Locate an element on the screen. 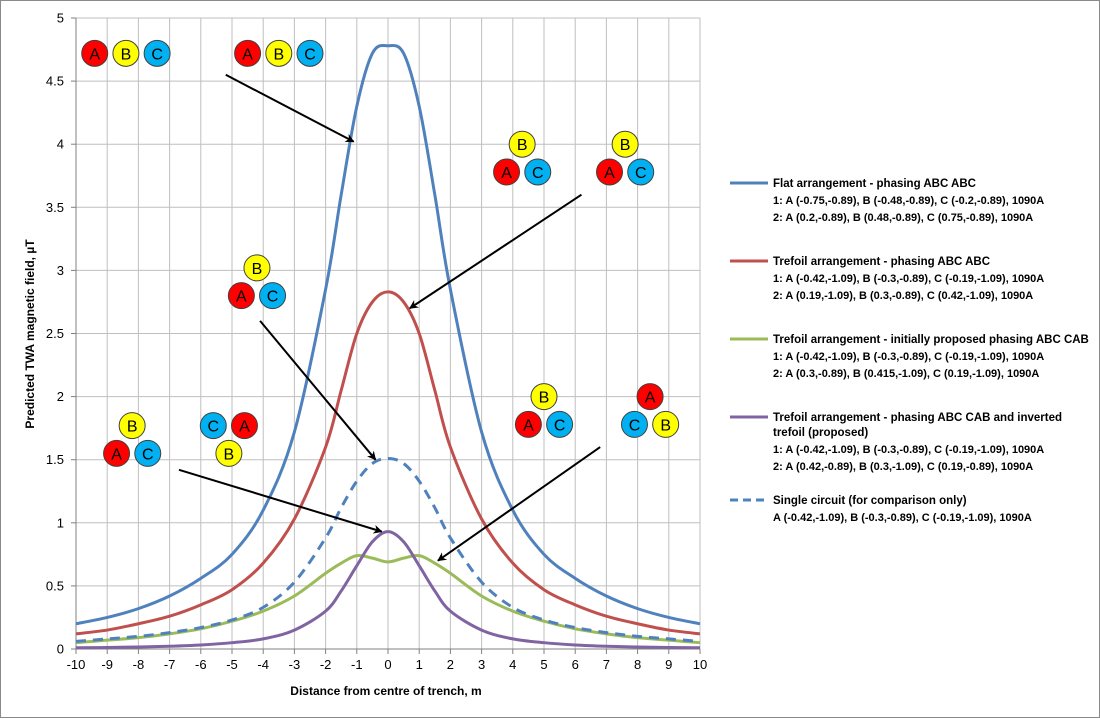 This screenshot has height=719, width=1100. legend-label: Single circuit (for comparison only) is located at coordinates (870, 501).